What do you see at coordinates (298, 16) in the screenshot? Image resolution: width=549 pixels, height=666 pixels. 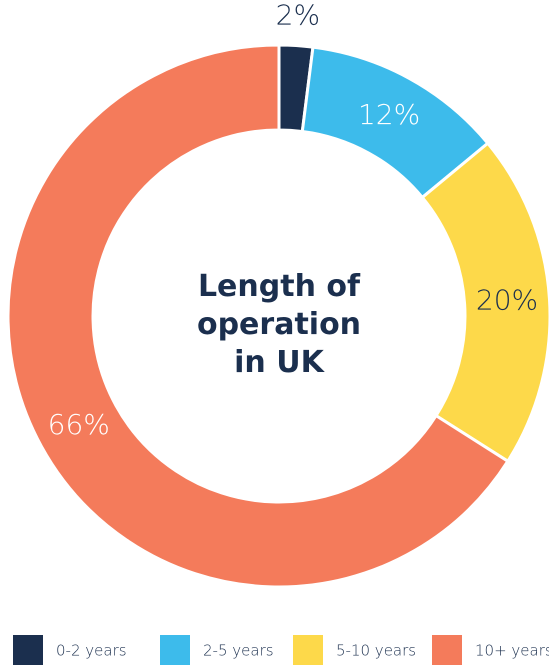 I see `data-label: 2%` at bounding box center [298, 16].